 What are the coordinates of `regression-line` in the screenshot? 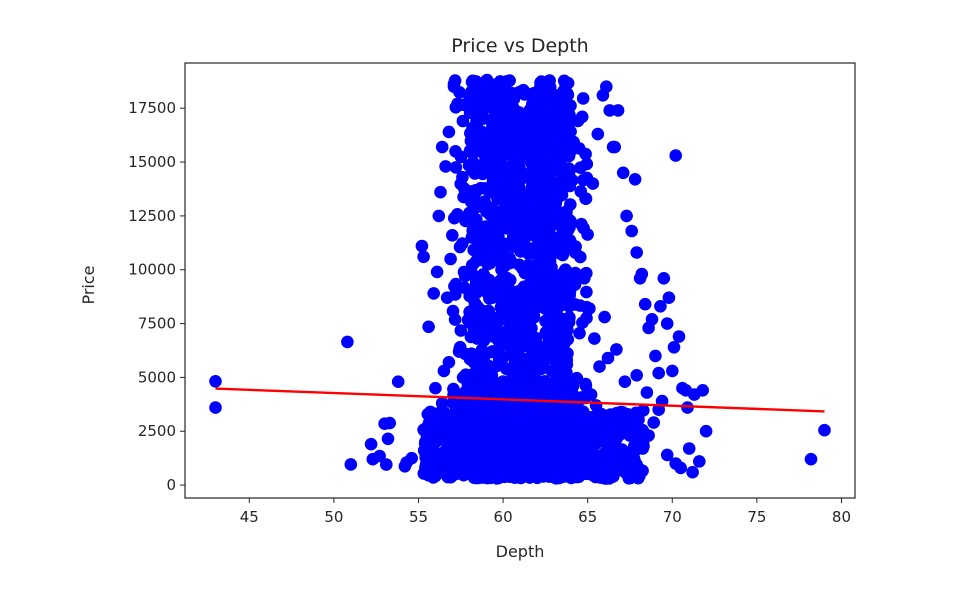 It's located at (520, 400).